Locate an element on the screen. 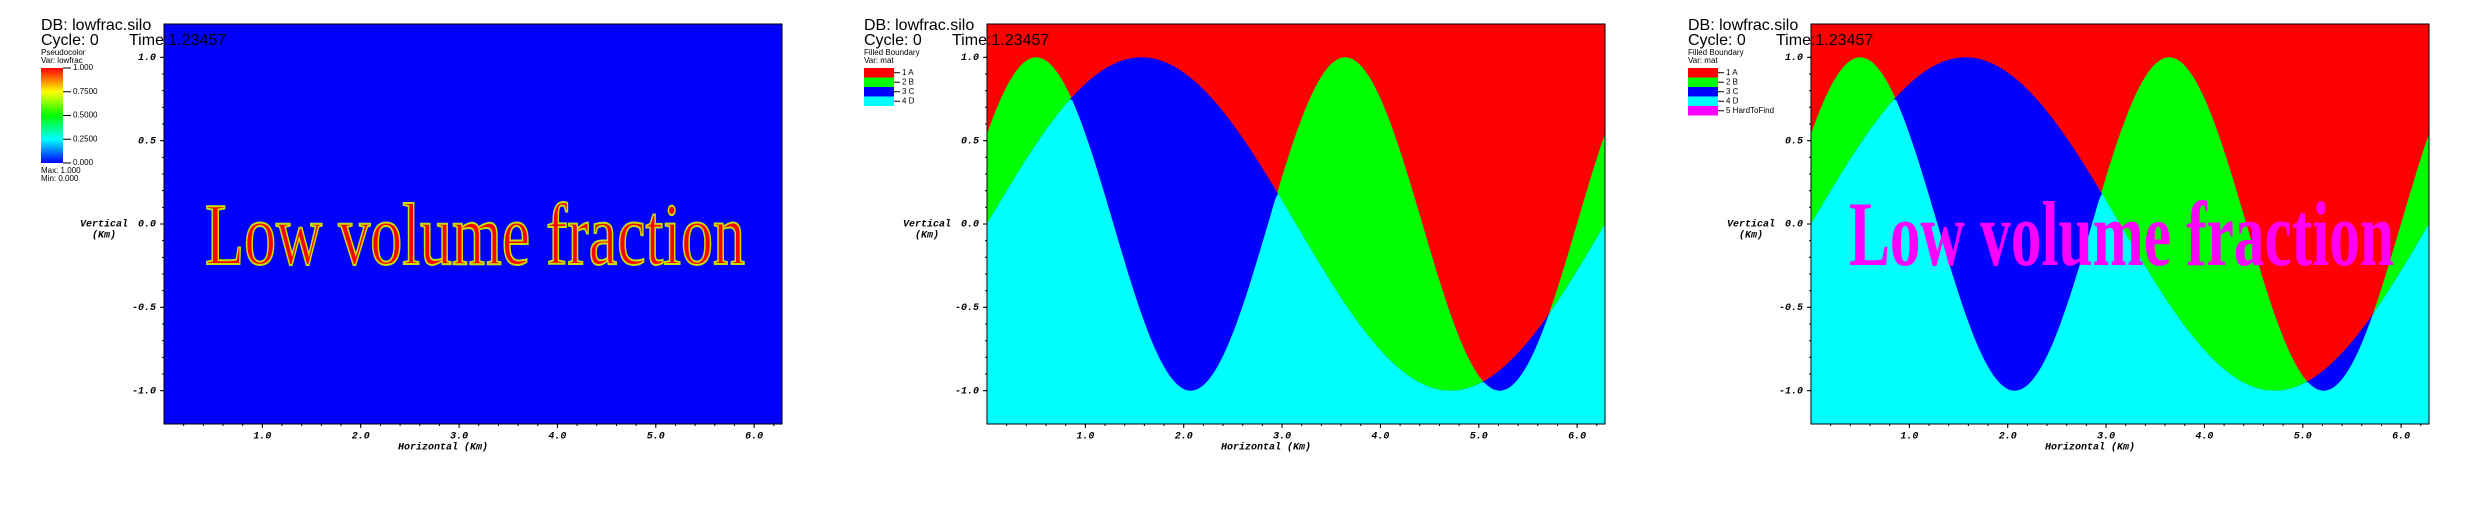  legend-max: Max: 1.000 is located at coordinates (61, 170).